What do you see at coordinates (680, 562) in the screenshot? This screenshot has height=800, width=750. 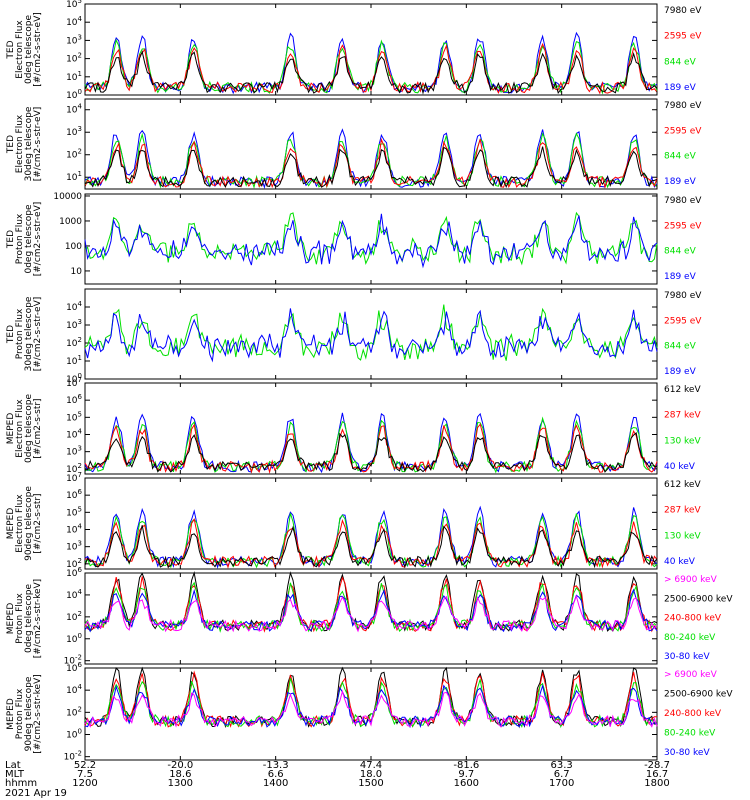 I see `legend-entry: 40 keV` at bounding box center [680, 562].